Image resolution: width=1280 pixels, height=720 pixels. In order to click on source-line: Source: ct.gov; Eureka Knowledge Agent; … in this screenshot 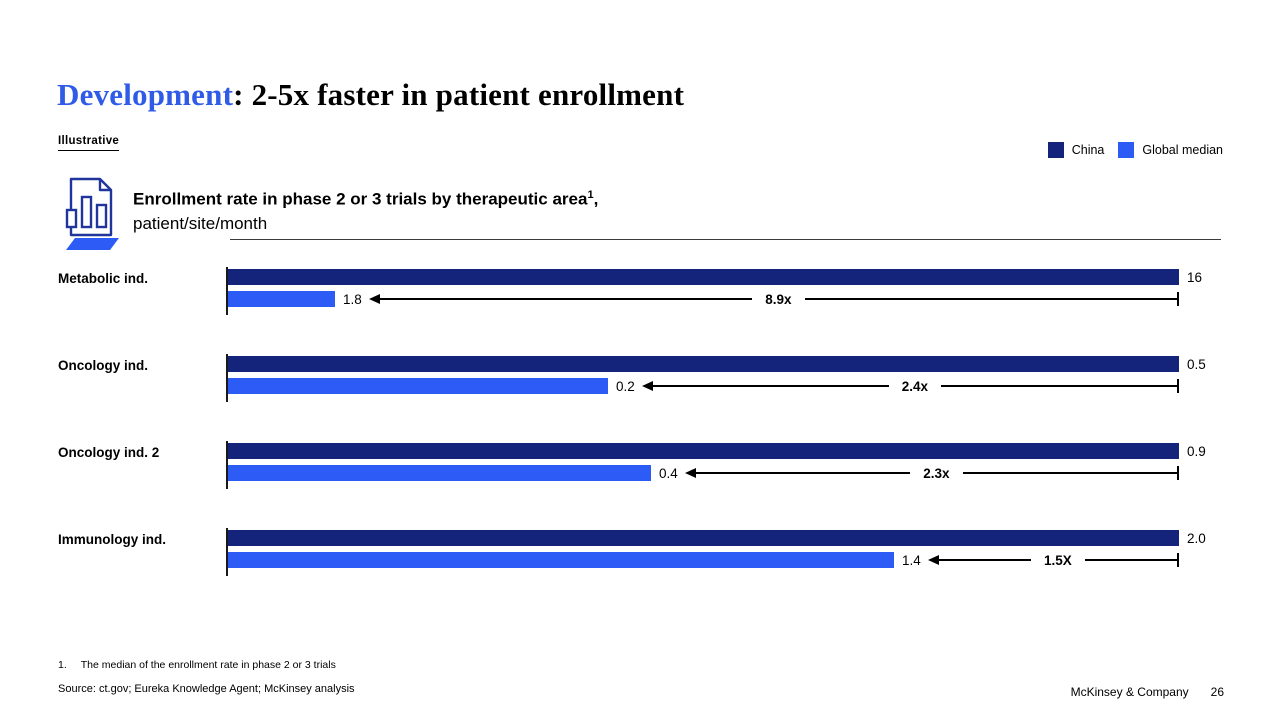, I will do `click(206, 689)`.